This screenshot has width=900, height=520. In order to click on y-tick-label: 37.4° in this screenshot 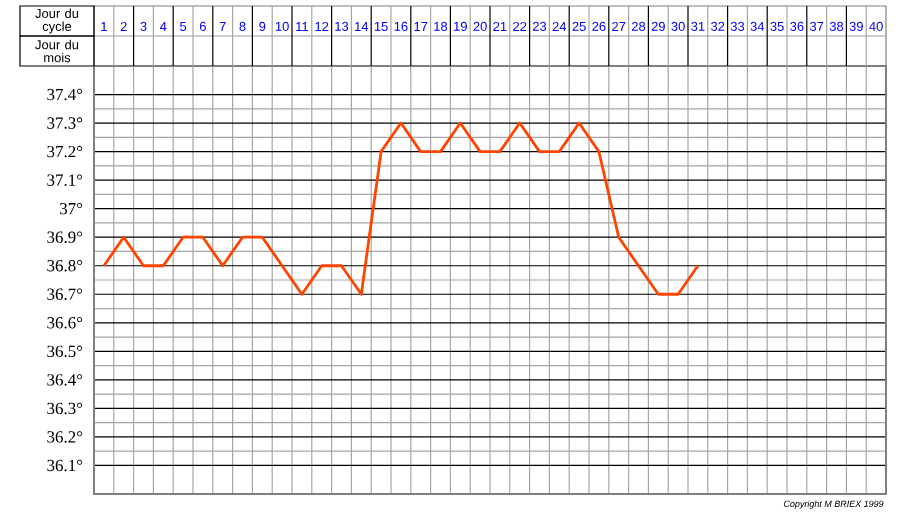, I will do `click(65, 94)`.